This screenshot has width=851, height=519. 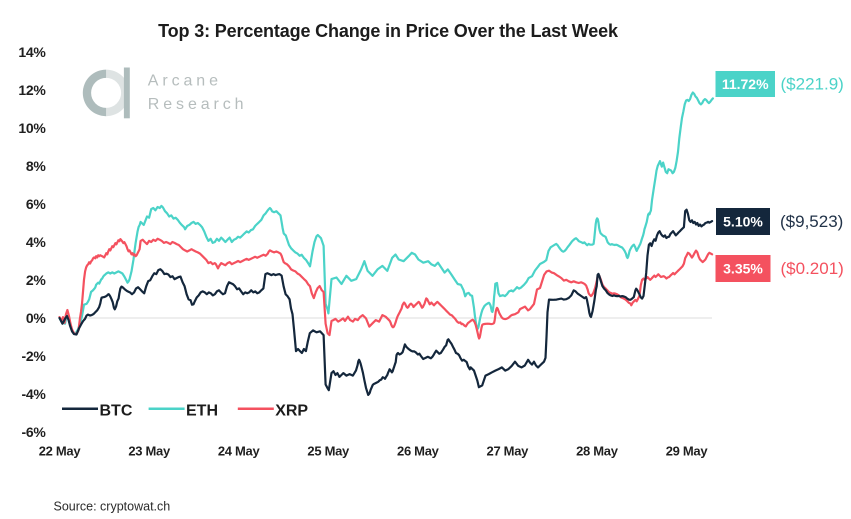 What do you see at coordinates (745, 84) in the screenshot?
I see `svg-text: 11.72%` at bounding box center [745, 84].